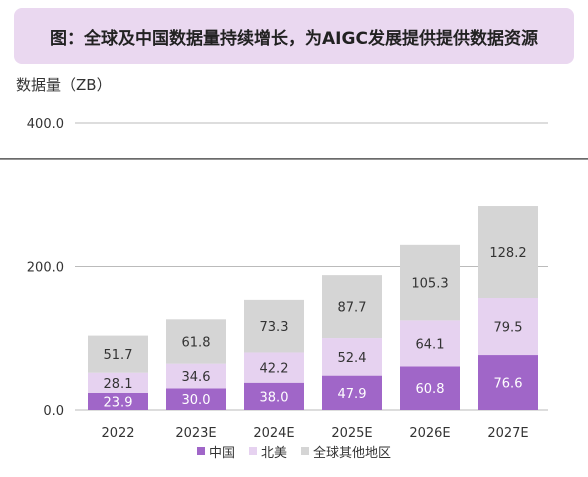 The width and height of the screenshot is (588, 477). I want to click on data-label: 105.3, so click(429, 284).